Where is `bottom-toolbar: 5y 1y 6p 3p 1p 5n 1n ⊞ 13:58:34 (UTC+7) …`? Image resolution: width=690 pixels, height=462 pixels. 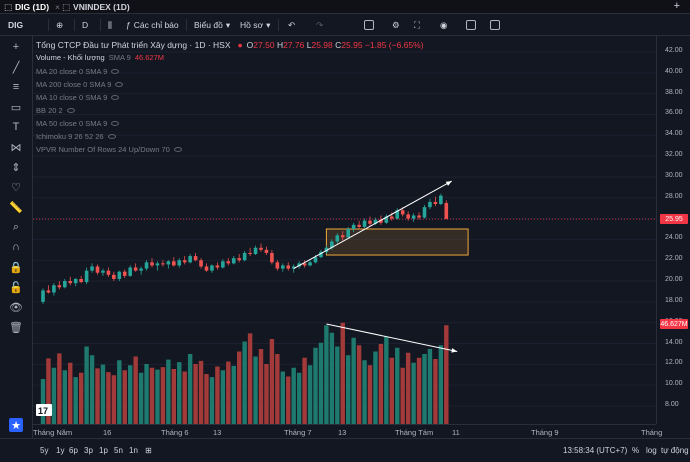
bottom-toolbar: 5y 1y 6p 3p 1p 5n 1n ⊞ 13:58:34 (UTC+7) … is located at coordinates (345, 450).